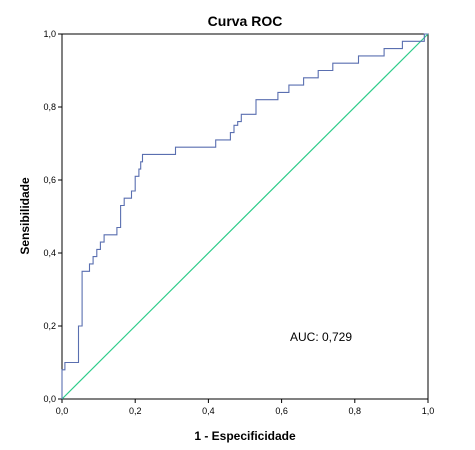 Image resolution: width=475 pixels, height=450 pixels. Describe the element at coordinates (321, 337) in the screenshot. I see `auc-annotation: AUC: 0,729` at that location.